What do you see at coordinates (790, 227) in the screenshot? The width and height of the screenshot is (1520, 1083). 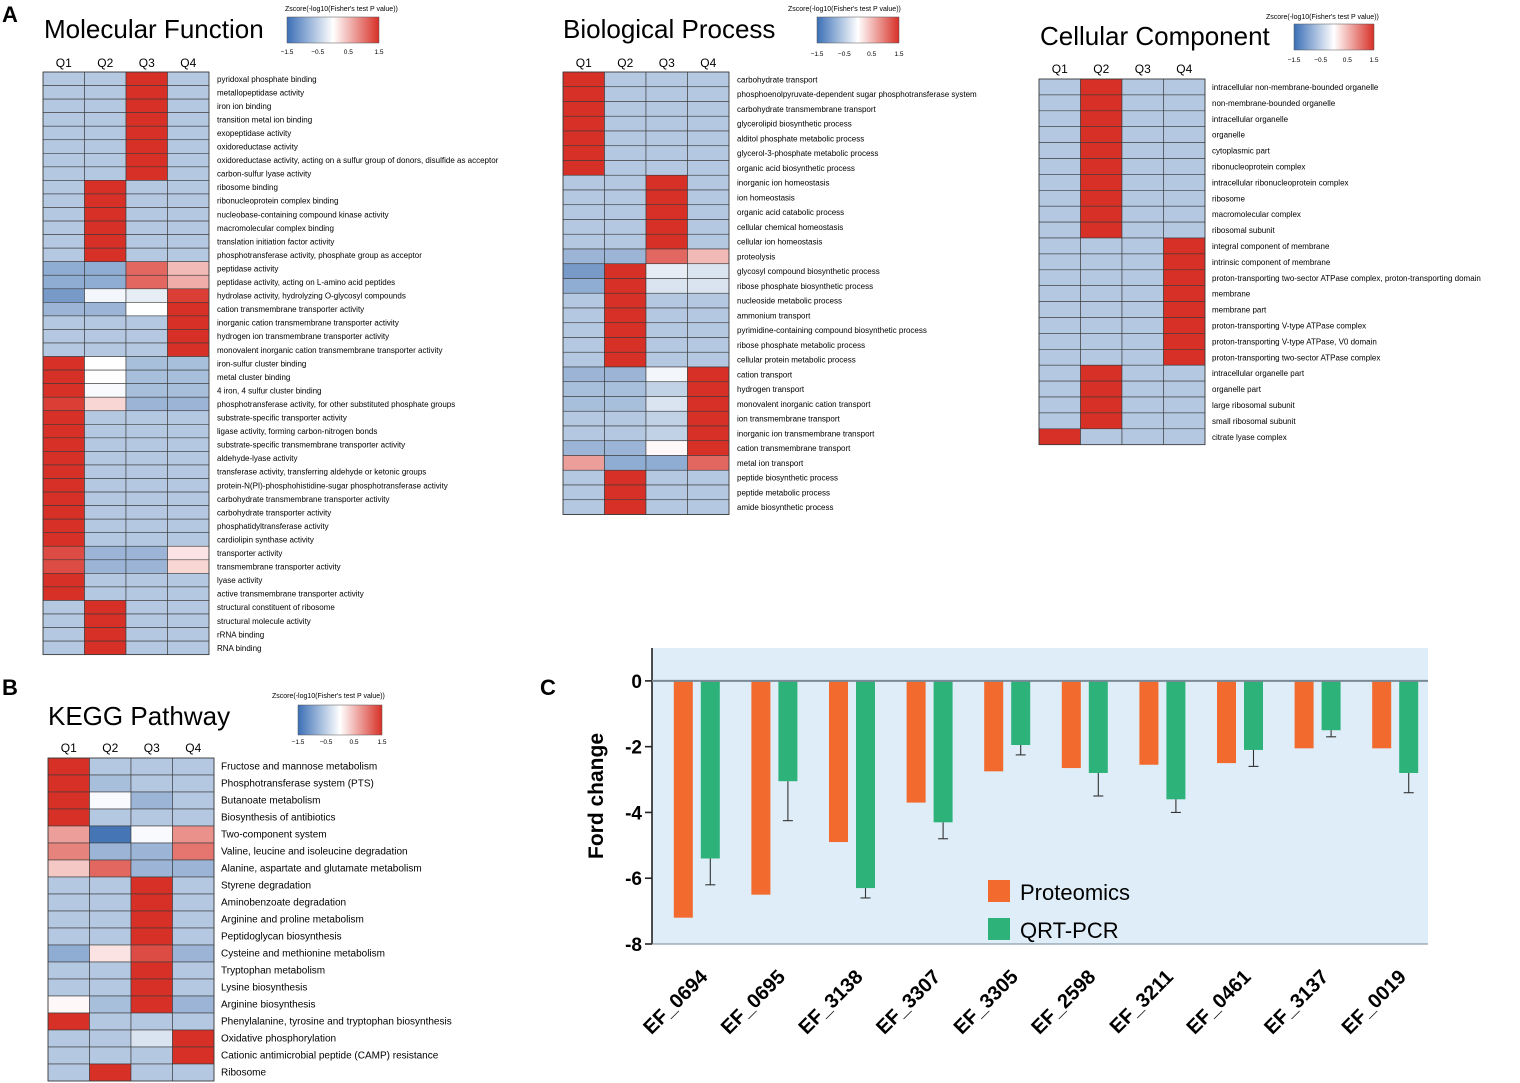 I see `row-label: cellular chemical homeostasis` at bounding box center [790, 227].